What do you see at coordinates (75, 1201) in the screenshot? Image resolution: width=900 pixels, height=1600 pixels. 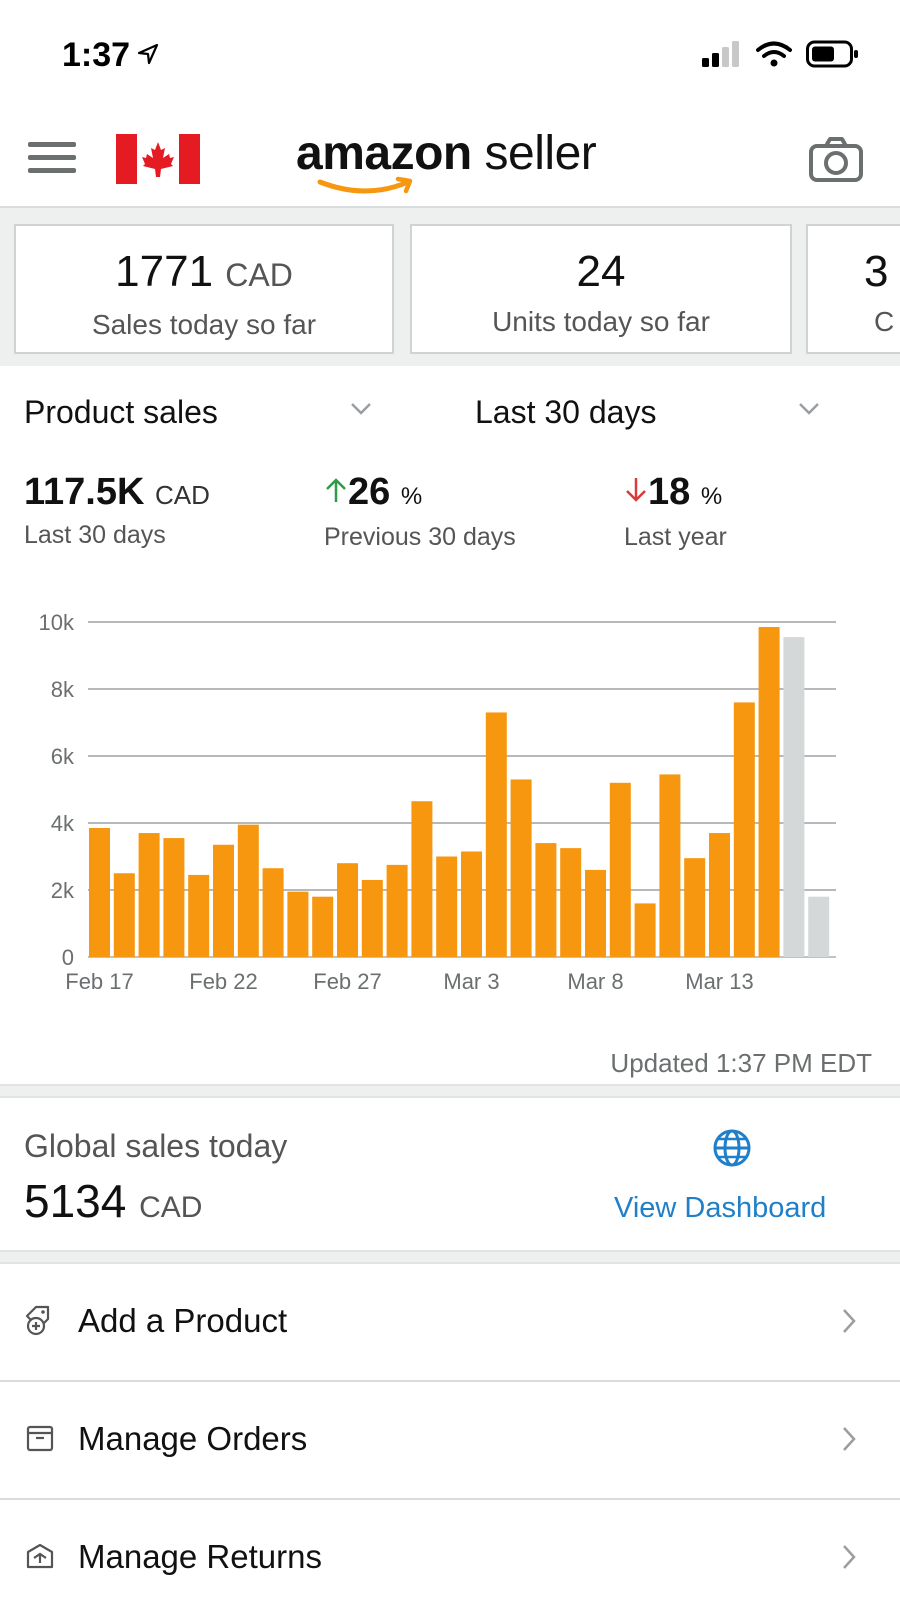 I see `global-sales-value: 5134` at bounding box center [75, 1201].